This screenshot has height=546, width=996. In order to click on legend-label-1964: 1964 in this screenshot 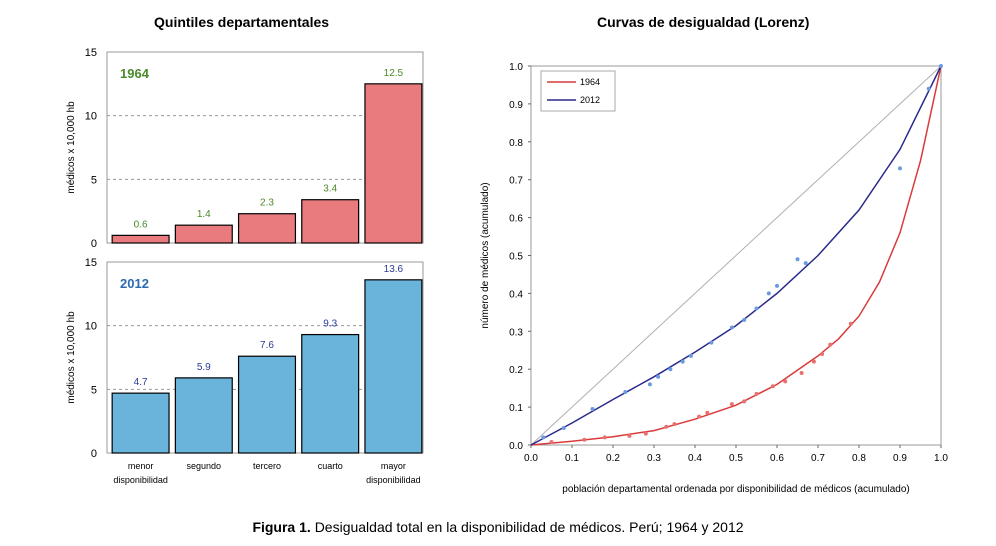, I will do `click(590, 82)`.